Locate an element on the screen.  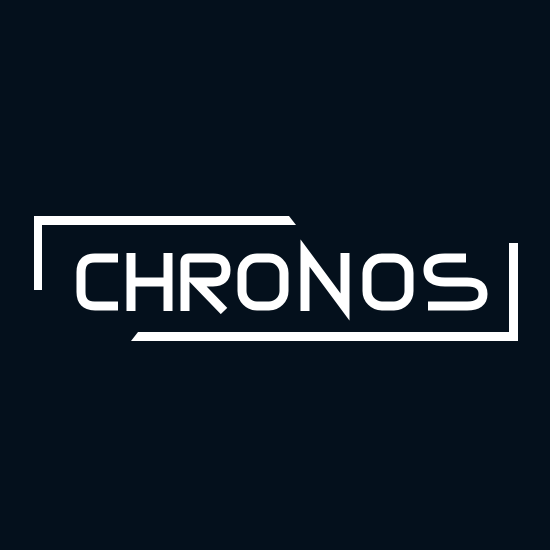
letter-n is located at coordinates (325, 280).